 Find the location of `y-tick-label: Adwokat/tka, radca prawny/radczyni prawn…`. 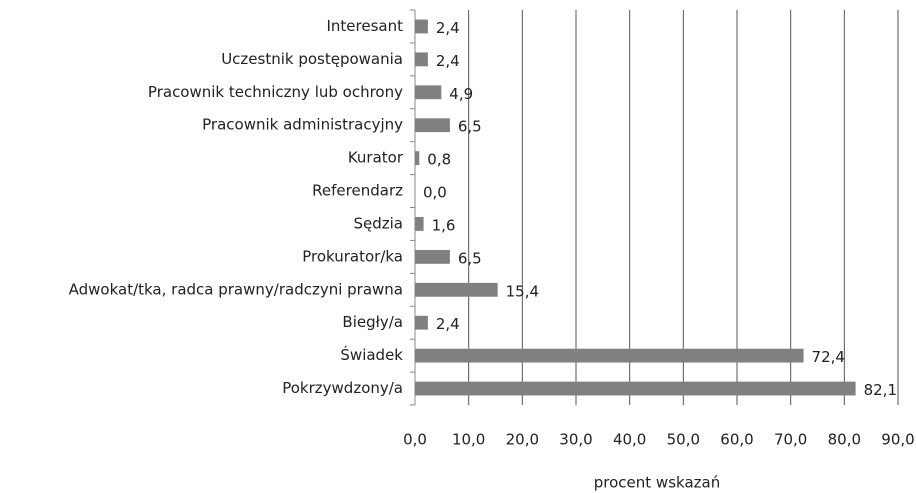

y-tick-label: Adwokat/tka, radca prawny/radczyni prawn… is located at coordinates (236, 289).